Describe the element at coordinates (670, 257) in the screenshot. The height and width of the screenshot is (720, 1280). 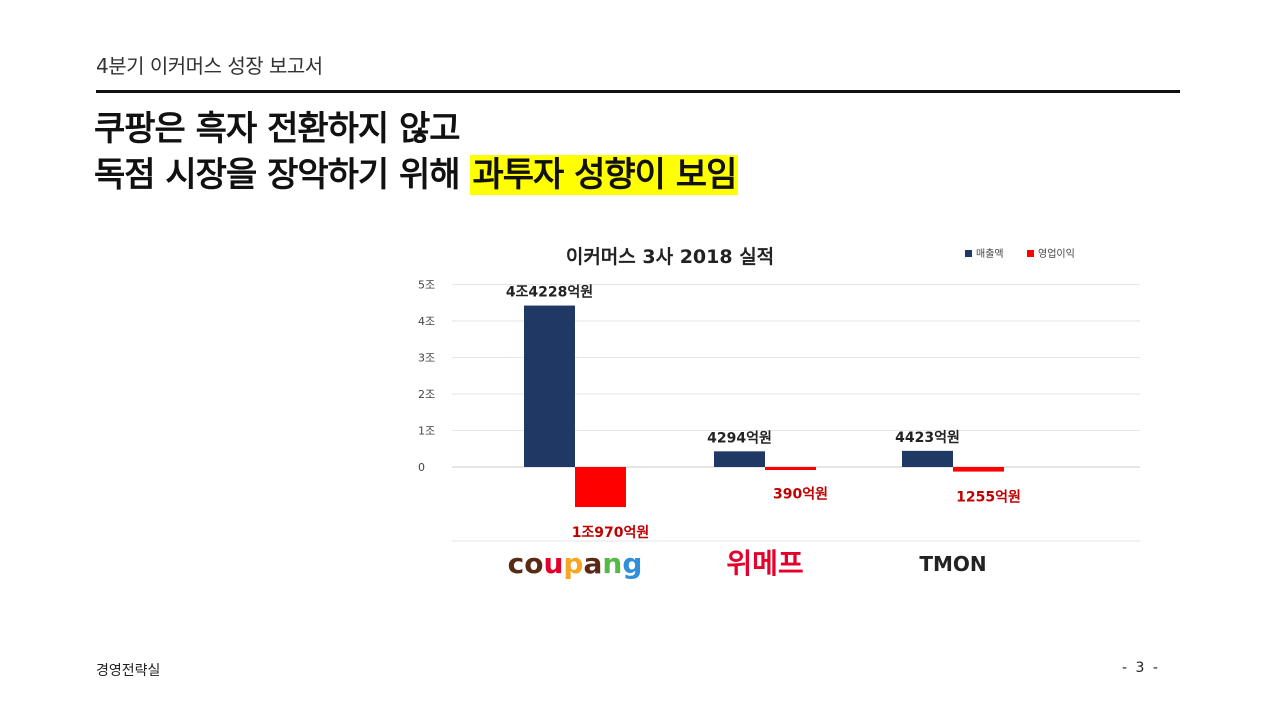
I see `chart-title: 이커머스 3사 2018 실적` at that location.